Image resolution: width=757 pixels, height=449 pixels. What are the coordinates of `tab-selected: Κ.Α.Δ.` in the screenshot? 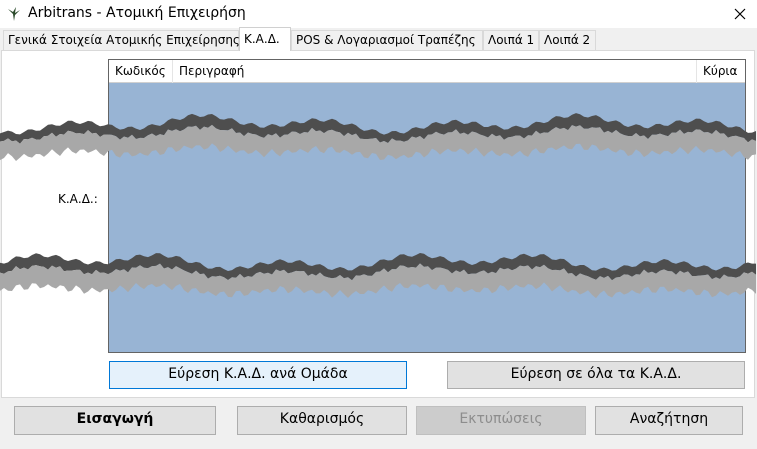 It's located at (265, 39).